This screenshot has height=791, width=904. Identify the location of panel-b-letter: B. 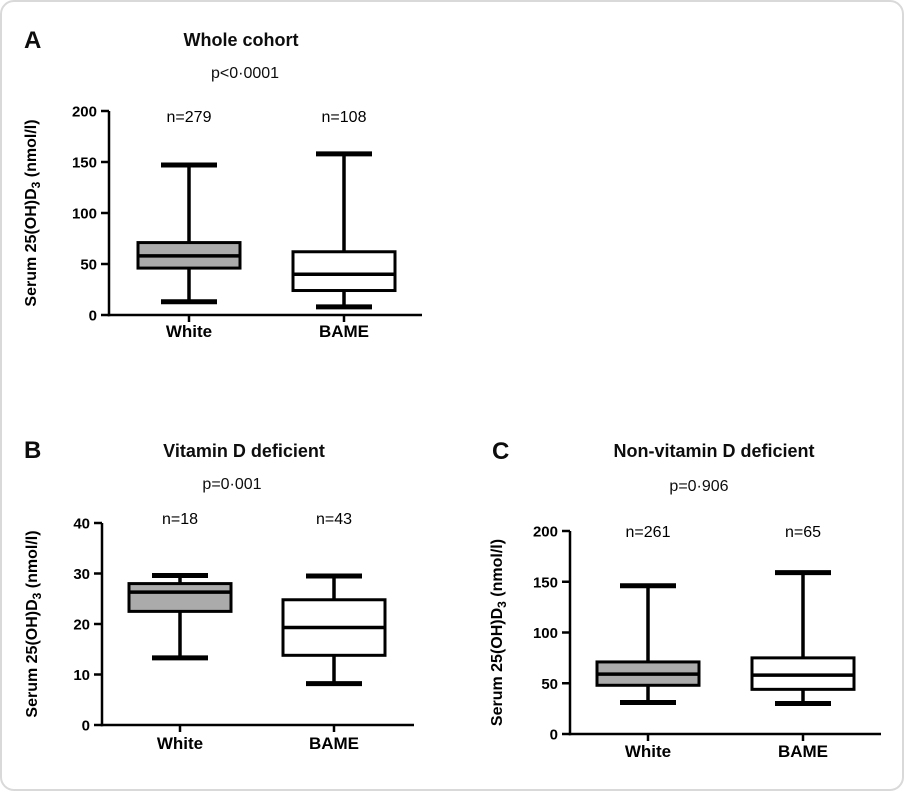
(33, 450).